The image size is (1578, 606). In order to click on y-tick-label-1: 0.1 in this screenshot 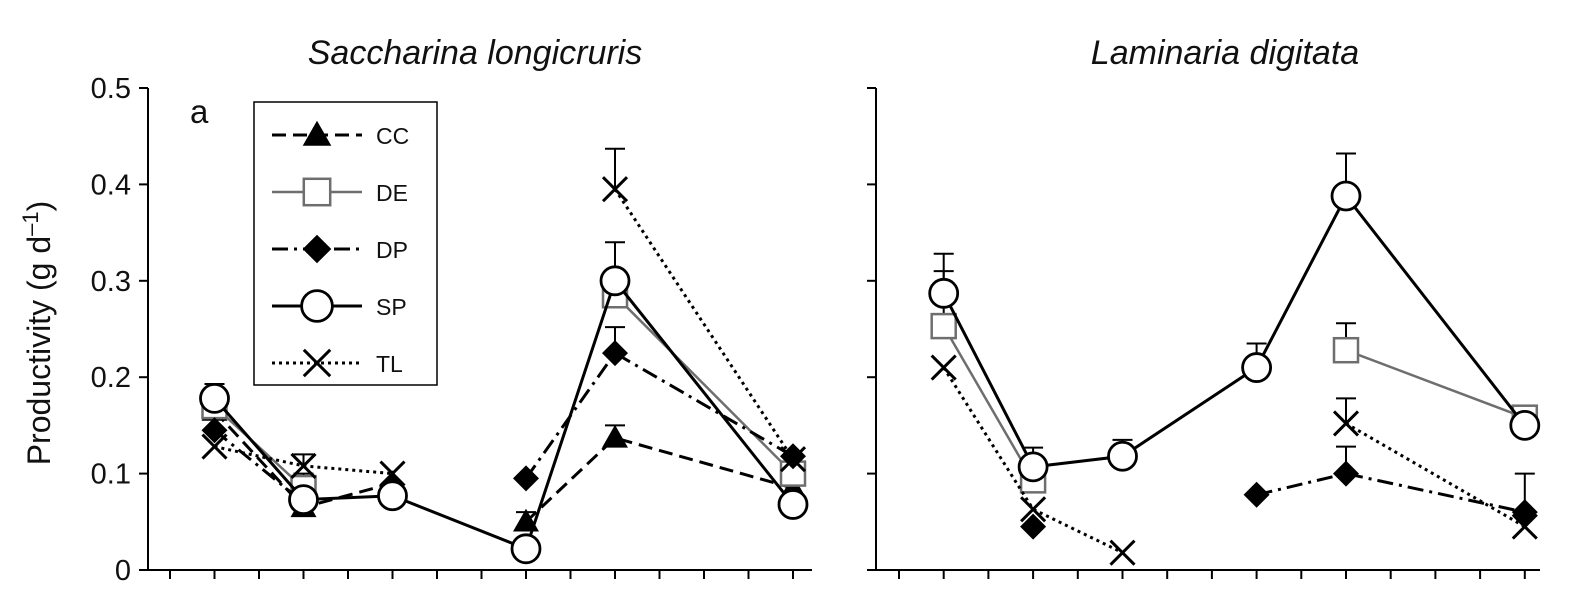, I will do `click(111, 475)`.